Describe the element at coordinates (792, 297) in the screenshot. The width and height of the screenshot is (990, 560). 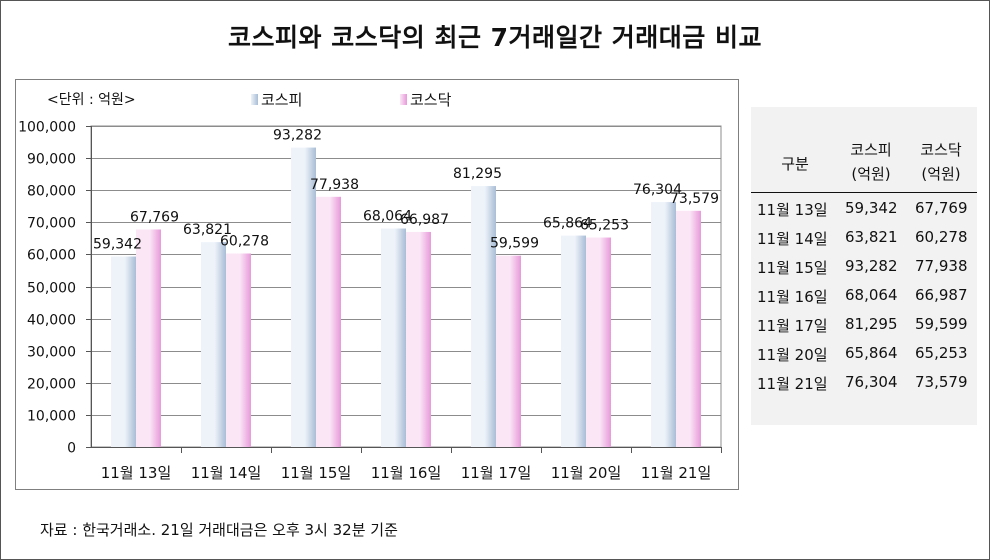
I see `table-cell-date: 11월 16일` at that location.